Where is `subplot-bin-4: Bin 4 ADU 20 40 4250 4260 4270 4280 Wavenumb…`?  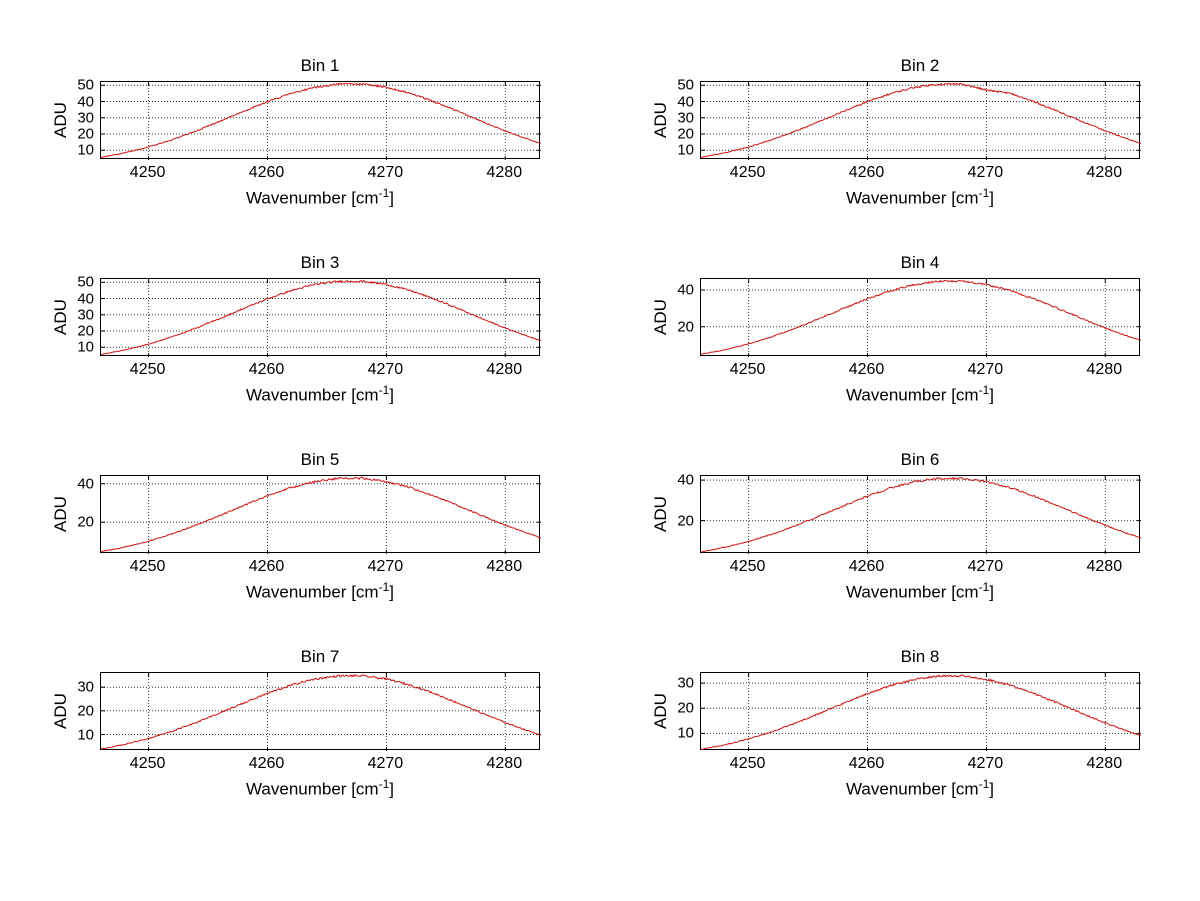 subplot-bin-4: Bin 4 ADU 20 40 4250 4260 4270 4280 Wavenumb… is located at coordinates (900, 341).